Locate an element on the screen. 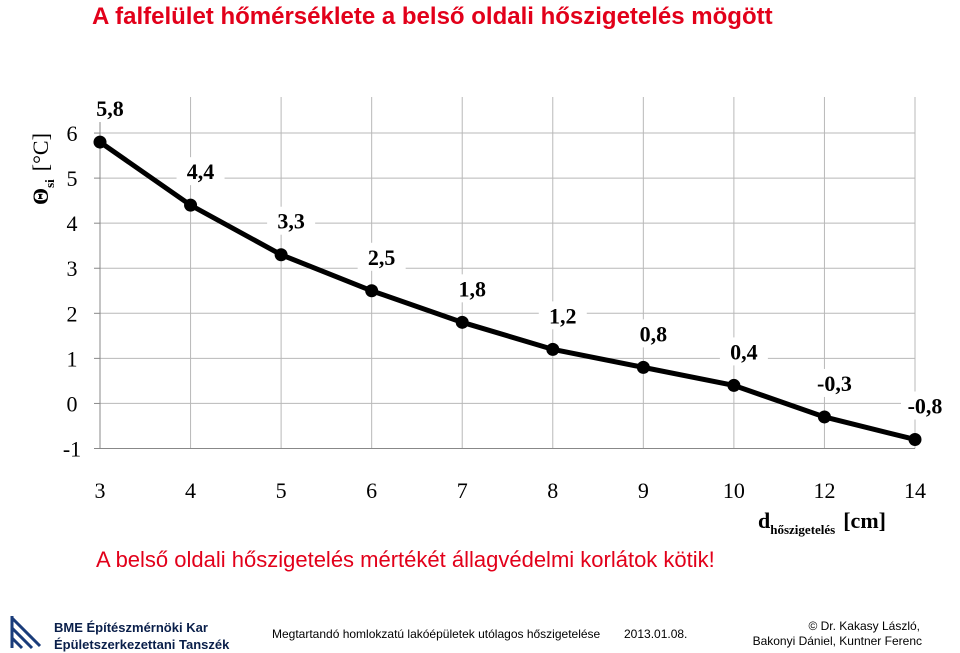 This screenshot has height=653, width=960. value-label: -0,8 is located at coordinates (925, 405).